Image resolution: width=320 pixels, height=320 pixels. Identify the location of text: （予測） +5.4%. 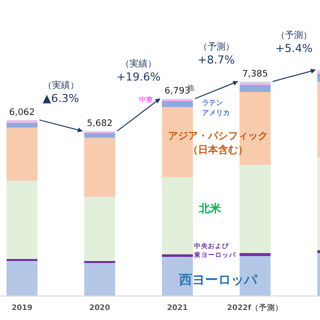
(294, 42).